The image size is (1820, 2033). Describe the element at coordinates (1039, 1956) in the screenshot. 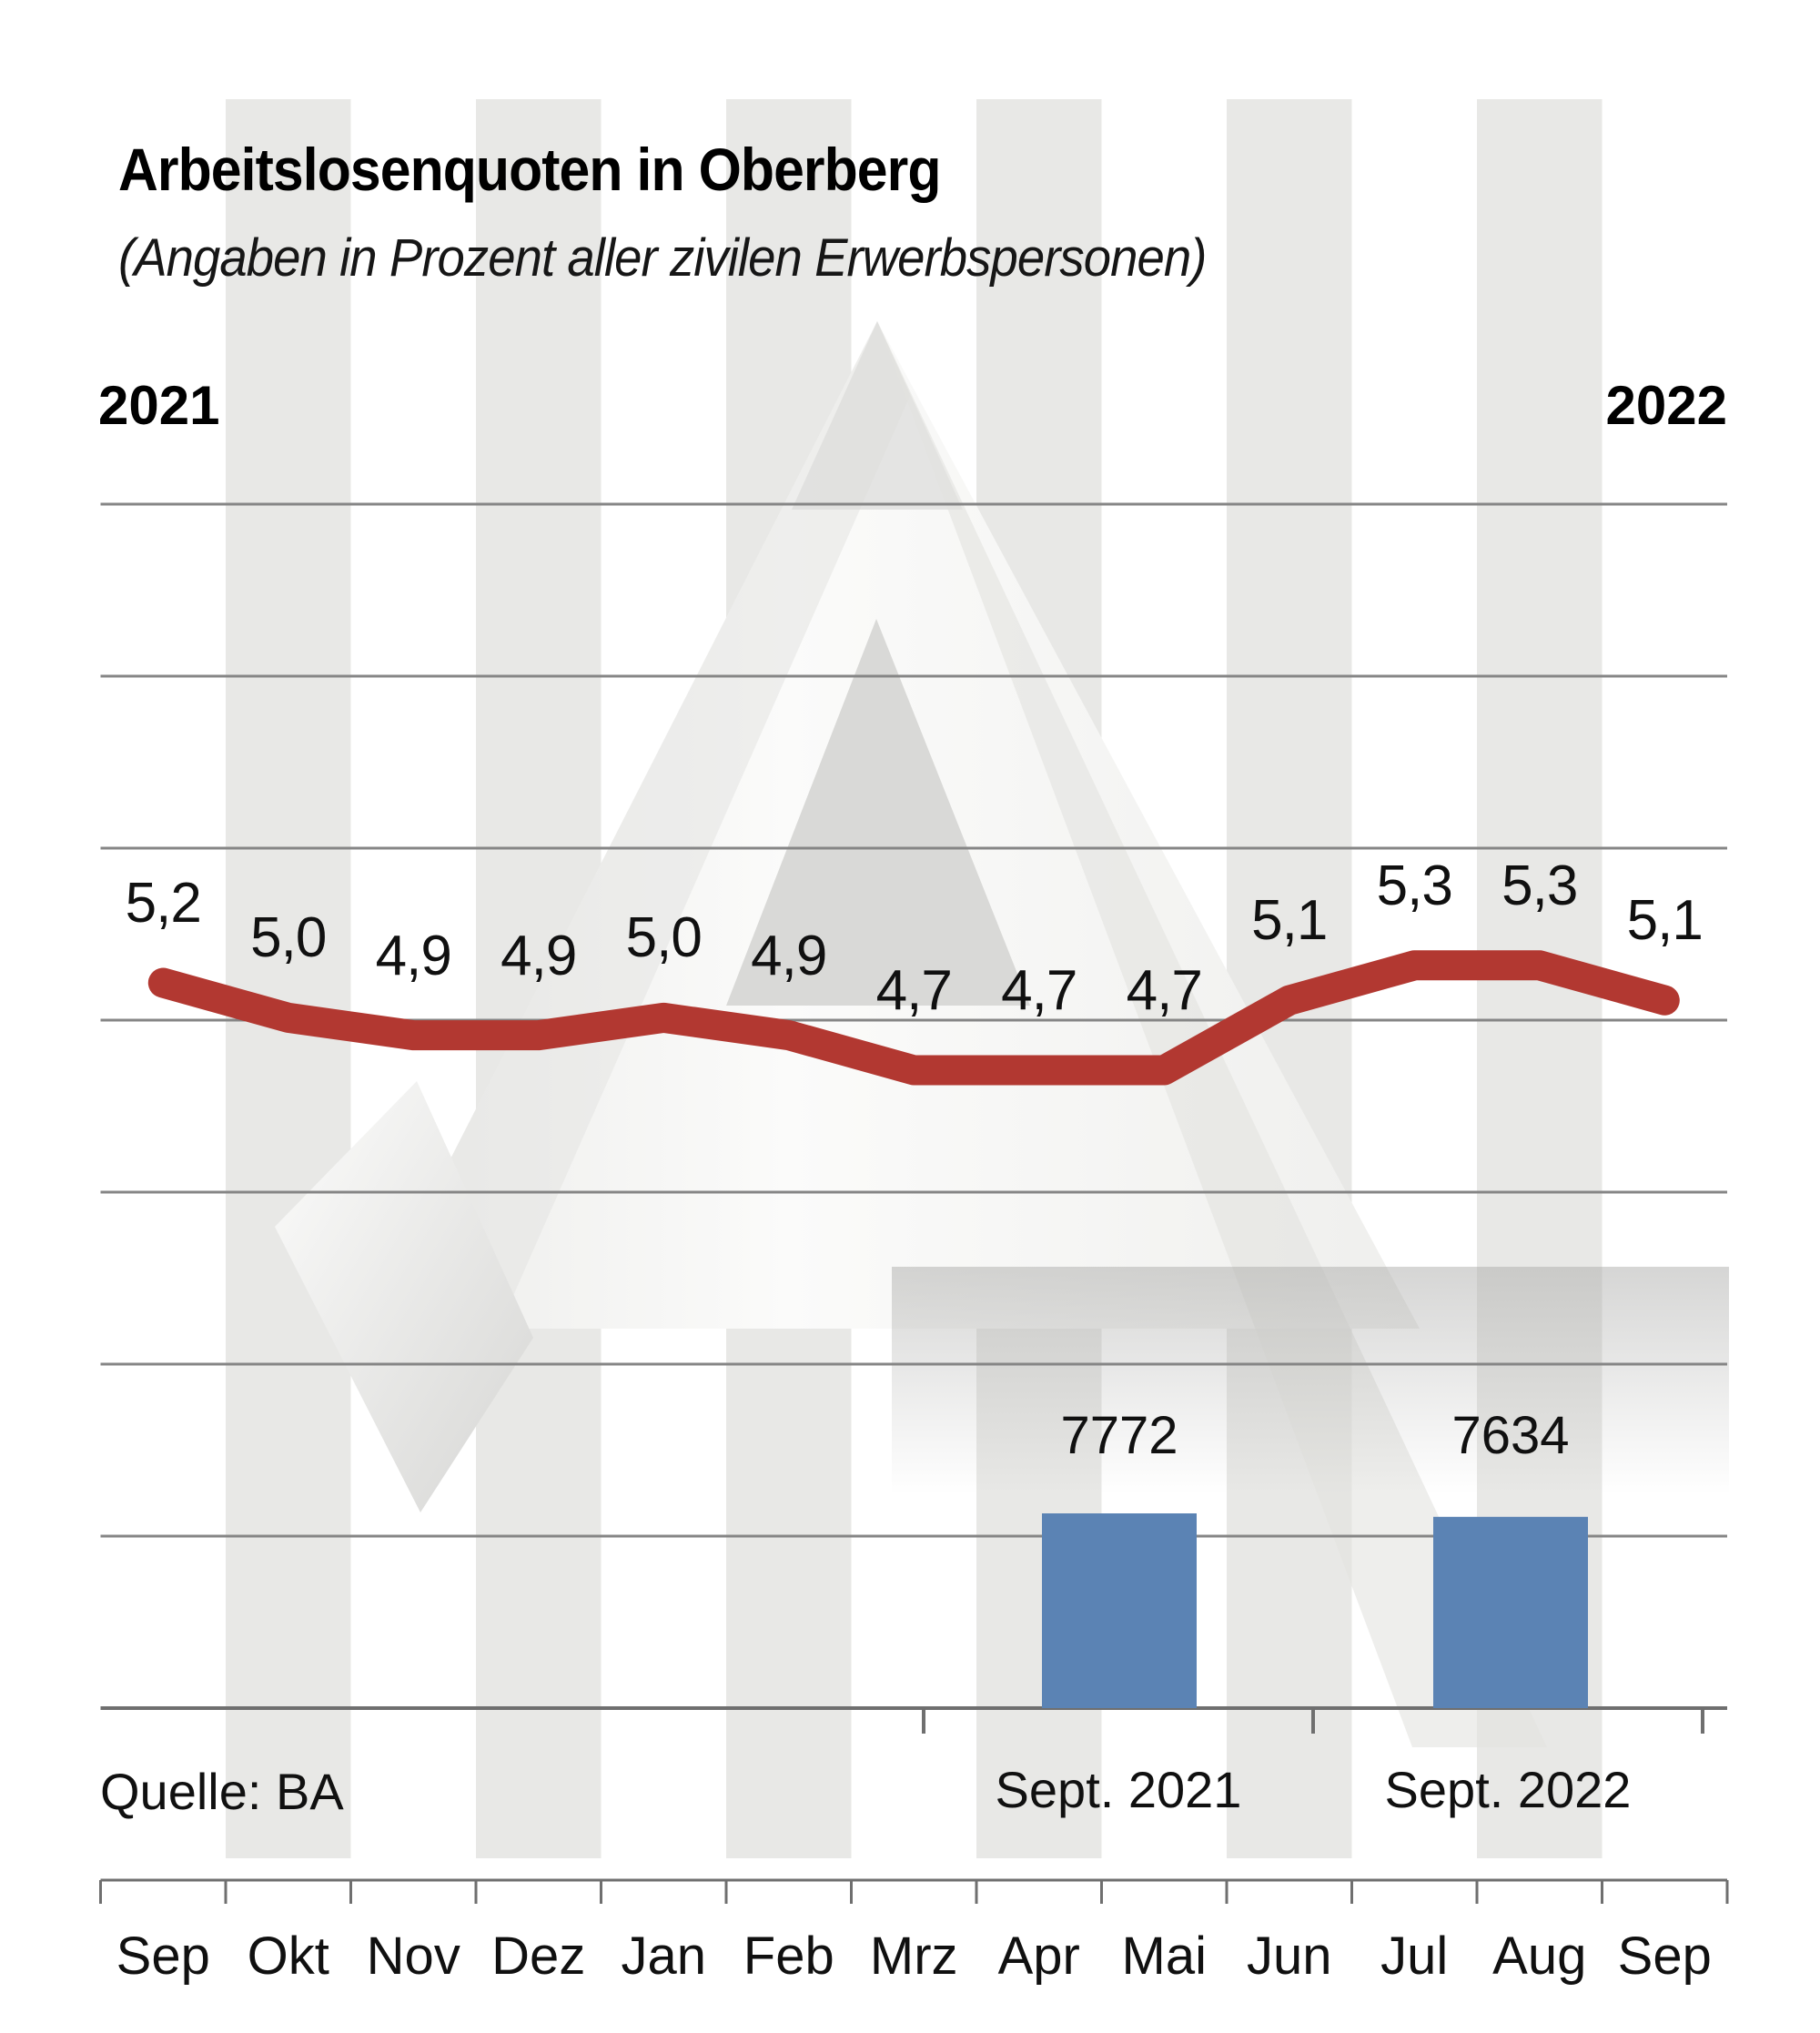

I see `month-tick-label: Apr` at that location.